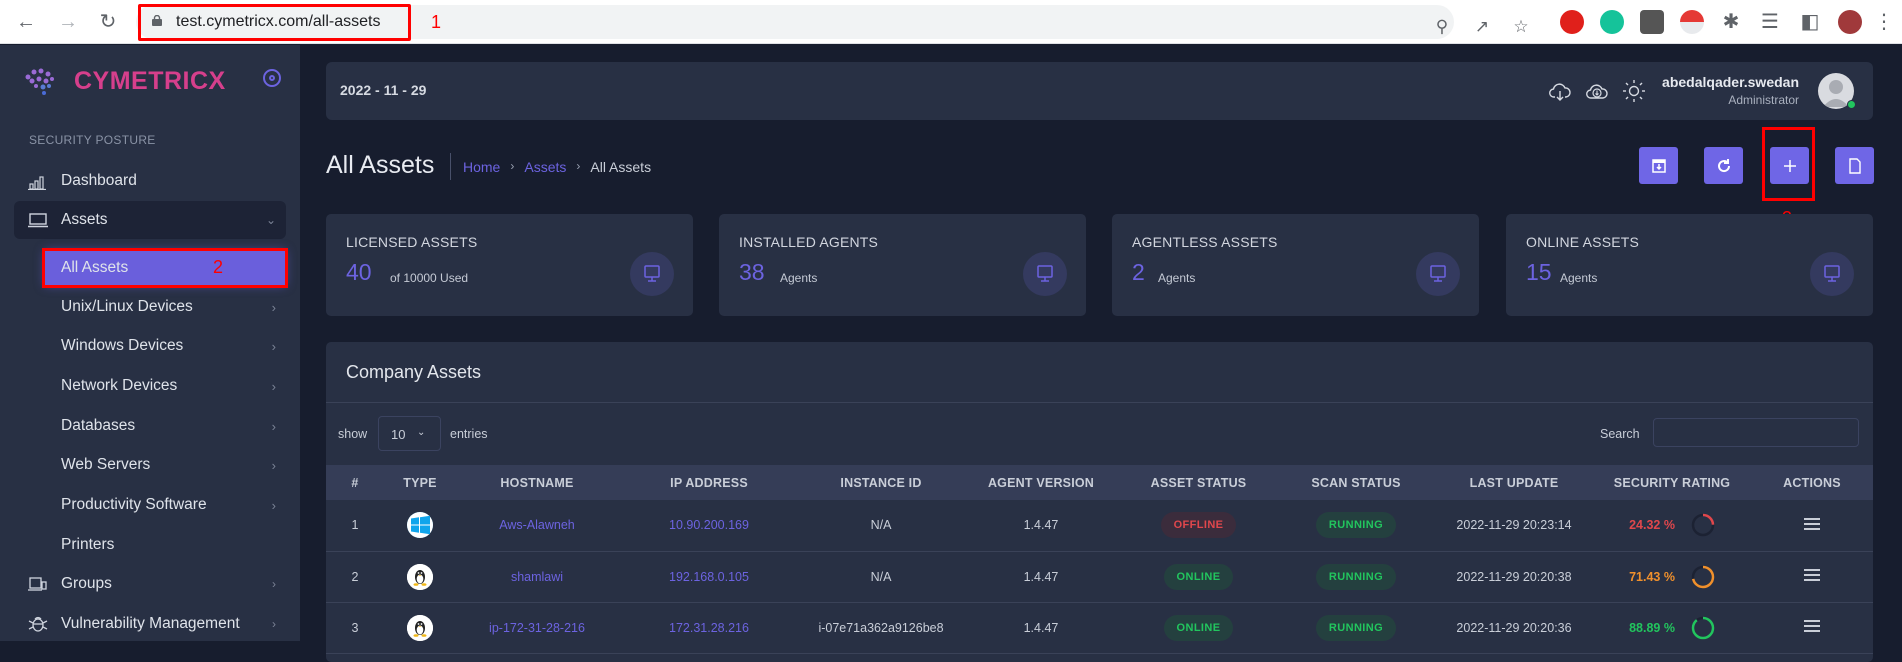 This screenshot has width=1902, height=662. I want to click on sidebar-subitem-label: Web Servers, so click(106, 464).